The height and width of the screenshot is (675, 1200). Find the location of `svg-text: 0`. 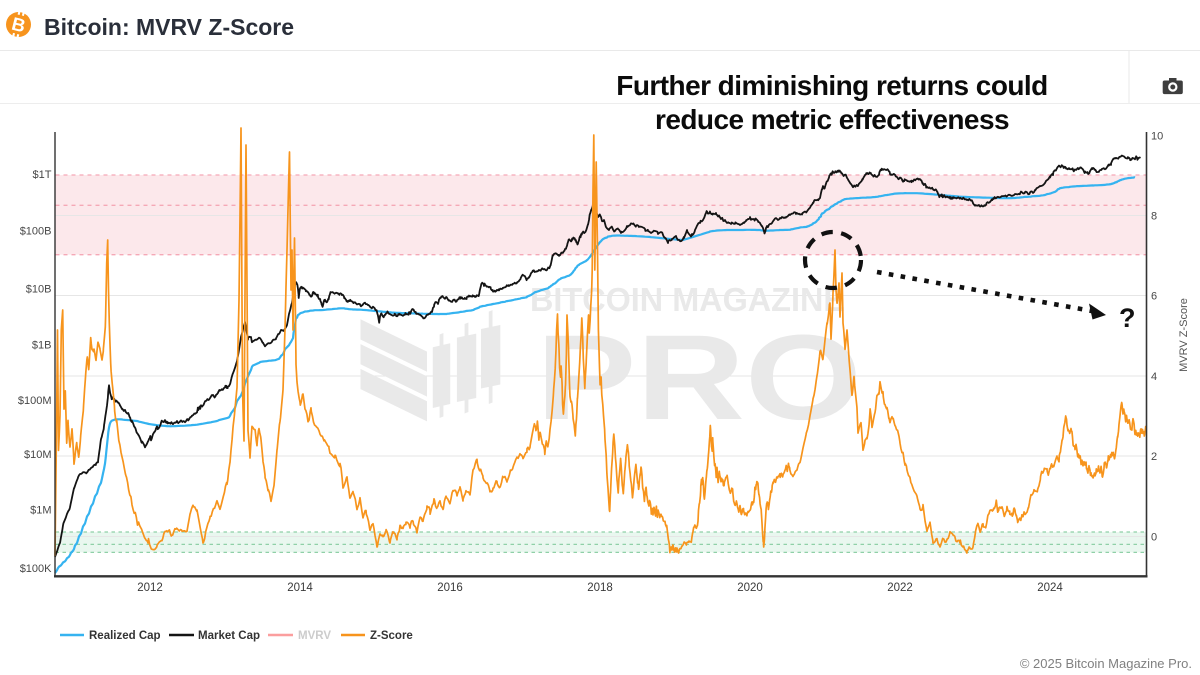

svg-text: 0 is located at coordinates (1154, 538).